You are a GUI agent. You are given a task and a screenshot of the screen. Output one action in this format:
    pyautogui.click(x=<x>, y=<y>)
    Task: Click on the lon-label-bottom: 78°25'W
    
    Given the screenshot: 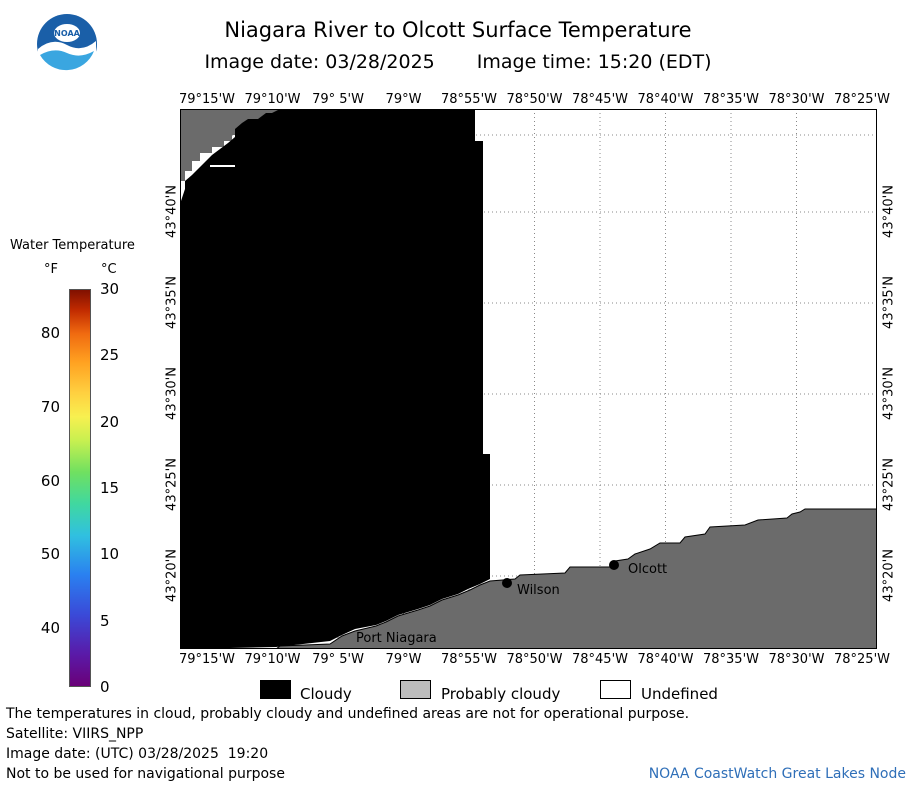 What is the action you would take?
    pyautogui.click(x=861, y=659)
    